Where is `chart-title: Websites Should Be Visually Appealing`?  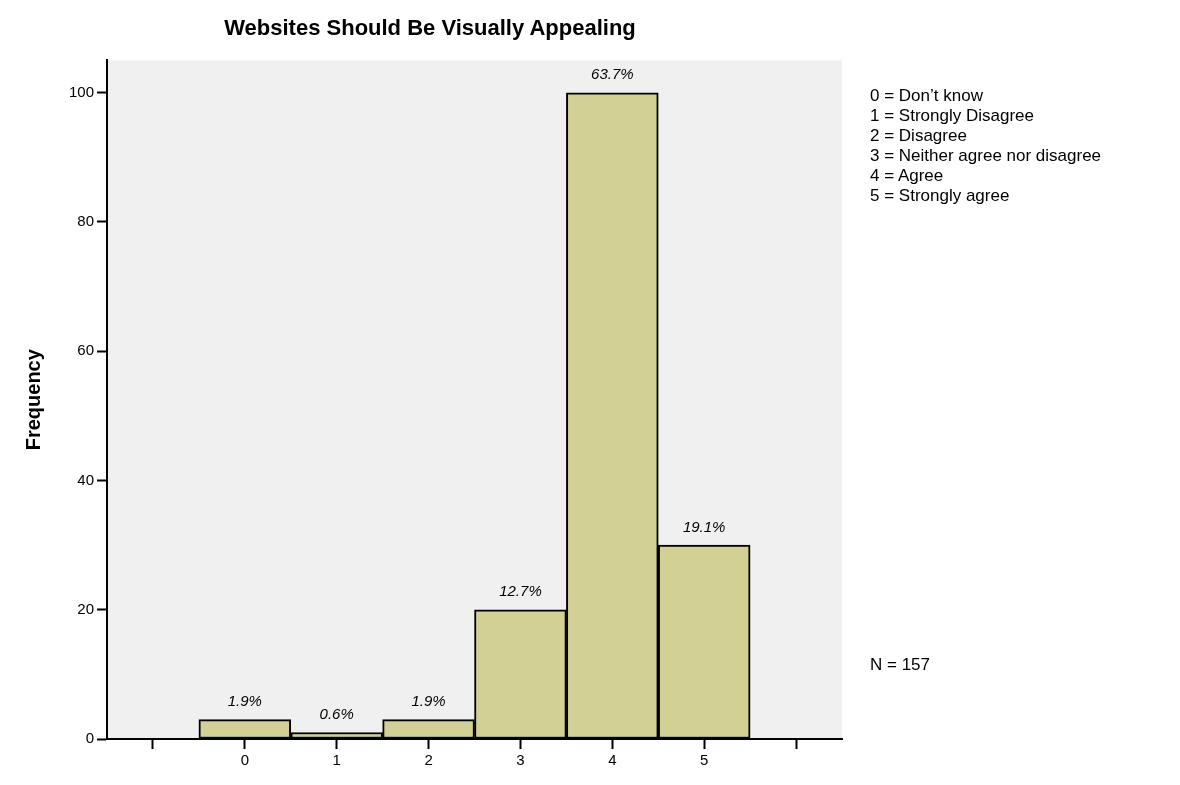 chart-title: Websites Should Be Visually Appealing is located at coordinates (430, 28).